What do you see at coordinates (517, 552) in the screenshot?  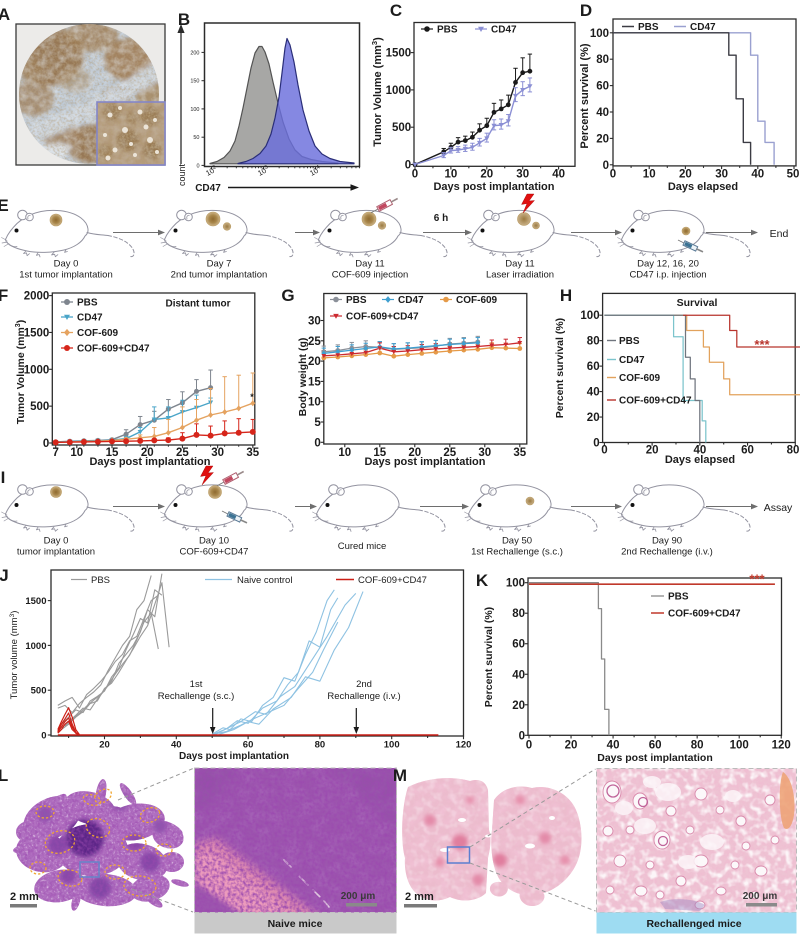 I see `svg-text: 1st Rechallenge (s.c.)` at bounding box center [517, 552].